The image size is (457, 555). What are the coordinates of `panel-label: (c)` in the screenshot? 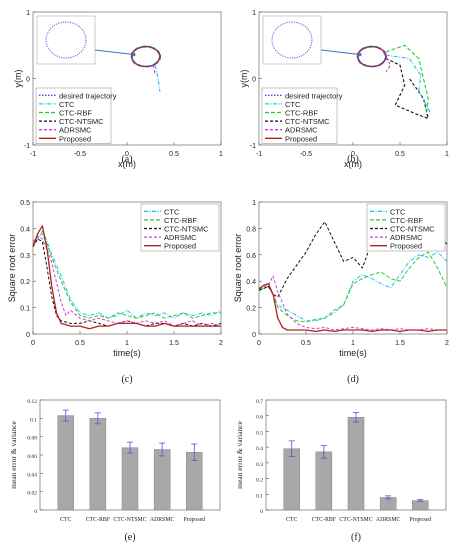 It's located at (126, 379).